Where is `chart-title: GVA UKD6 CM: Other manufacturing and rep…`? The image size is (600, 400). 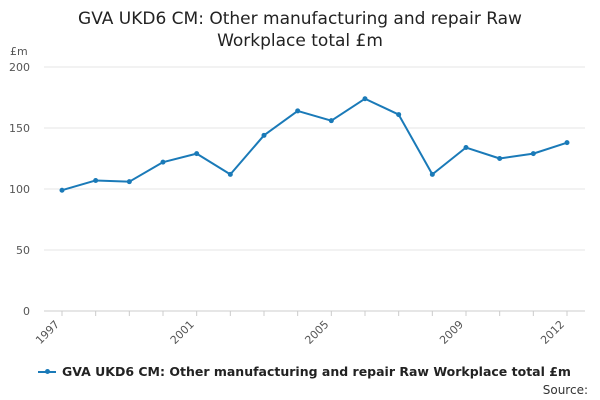
chart-title: GVA UKD6 CM: Other manufacturing and rep… is located at coordinates (300, 30).